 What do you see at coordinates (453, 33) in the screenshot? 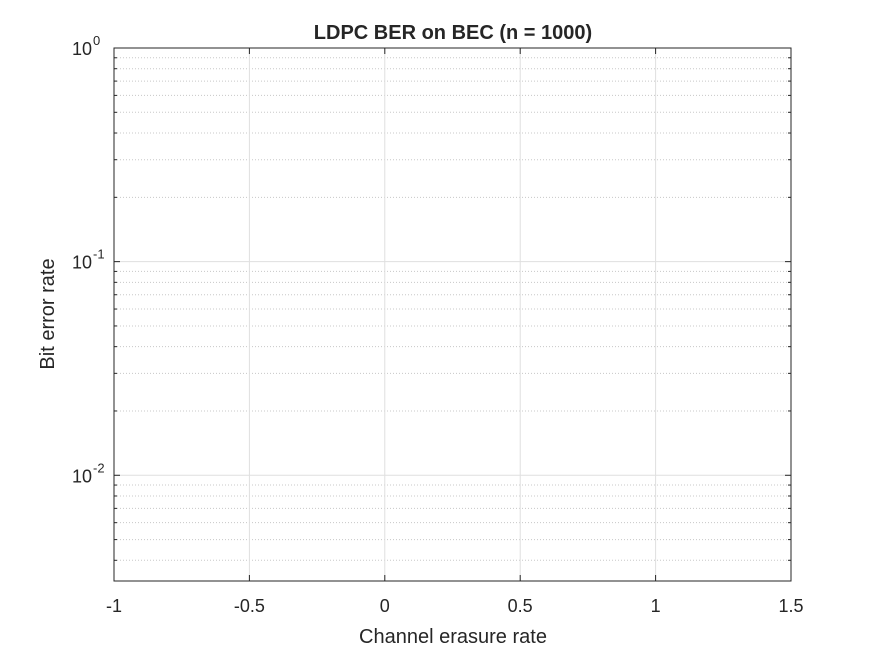
I see `chart-title: LDPC BER on BEC (n = 1000)` at bounding box center [453, 33].